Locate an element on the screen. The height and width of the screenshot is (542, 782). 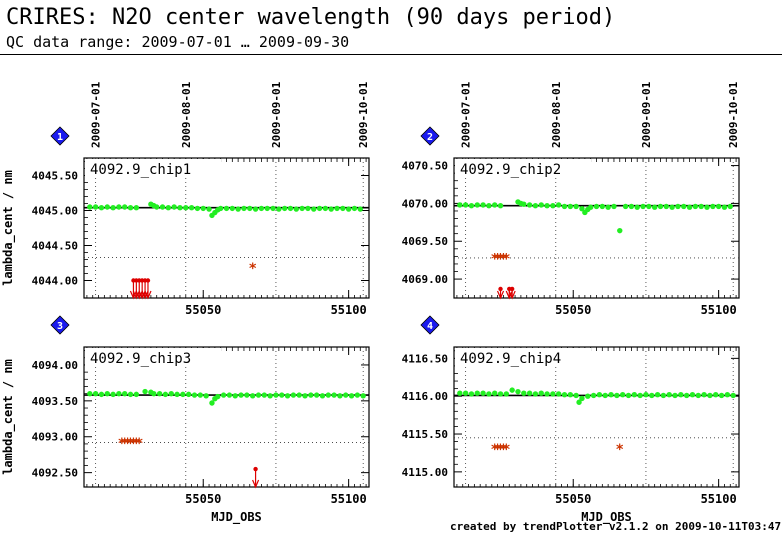
panel-2-ytick-label-3: 4070.50 is located at coordinates (425, 166).